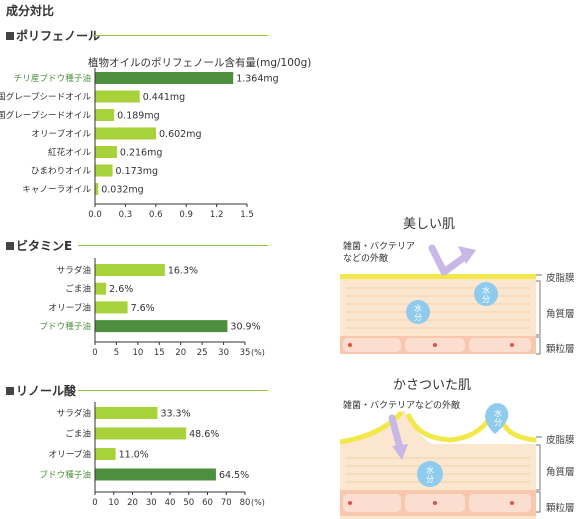 This screenshot has height=519, width=583. What do you see at coordinates (52, 78) in the screenshot?
I see `category-label: チリ産ブドウ種子油` at bounding box center [52, 78].